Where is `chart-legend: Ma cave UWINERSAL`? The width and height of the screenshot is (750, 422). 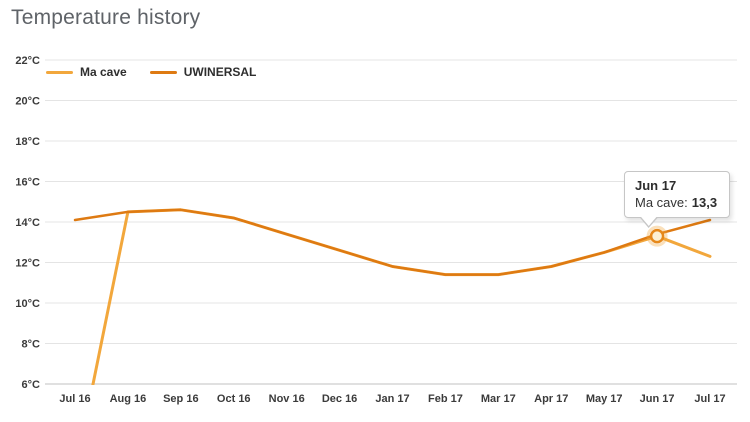
chart-legend: Ma cave UWINERSAL is located at coordinates (151, 72).